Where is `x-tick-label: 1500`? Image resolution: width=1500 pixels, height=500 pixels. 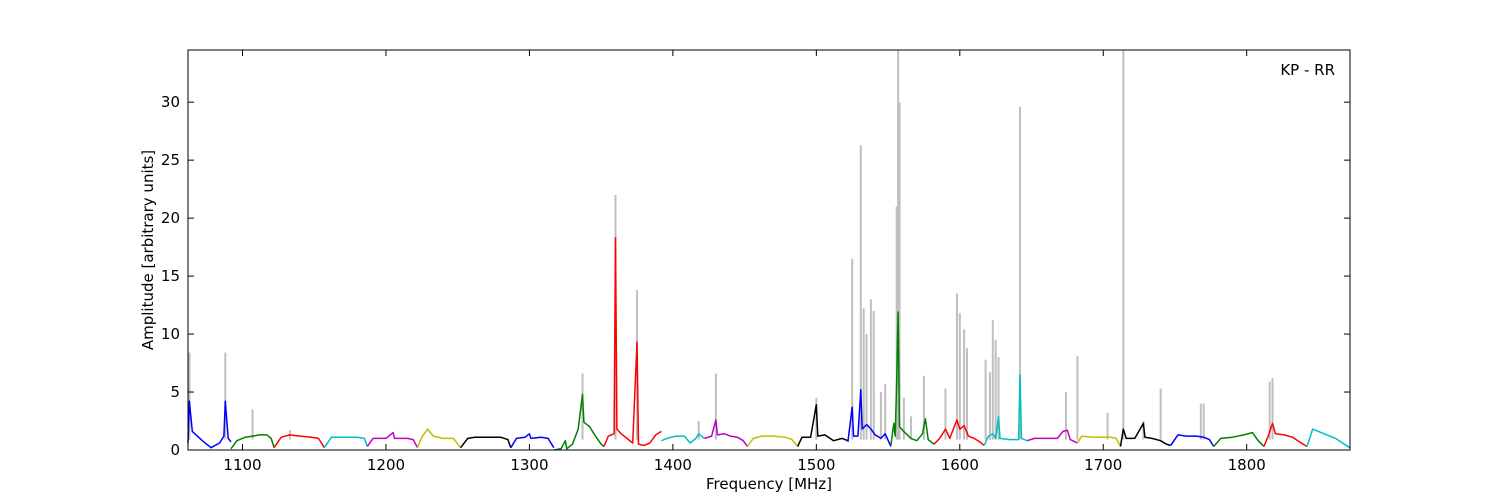 x-tick-label: 1500 is located at coordinates (816, 465).